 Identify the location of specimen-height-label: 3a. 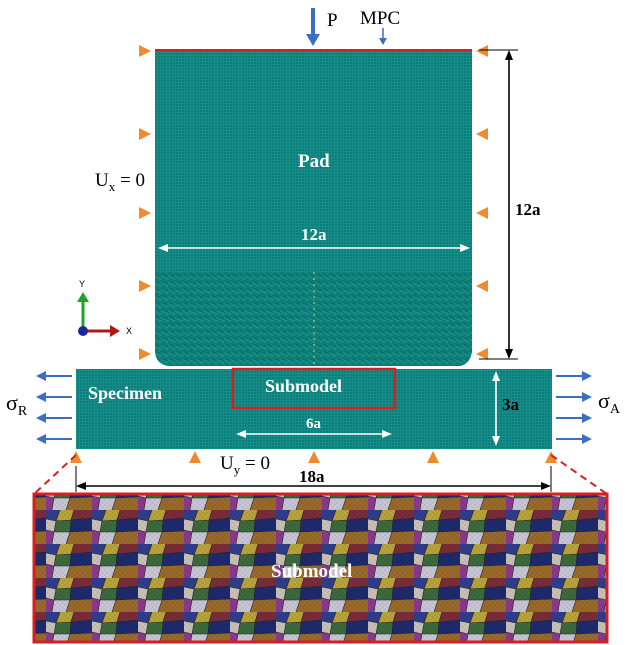
(511, 404).